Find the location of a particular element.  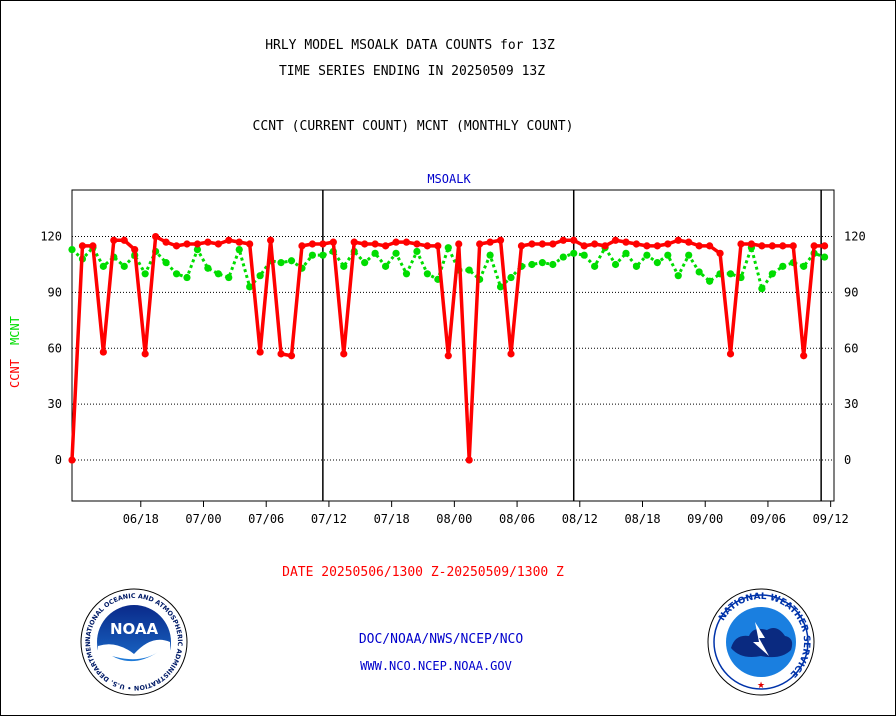

x-tick-label: 06/18 is located at coordinates (141, 519).